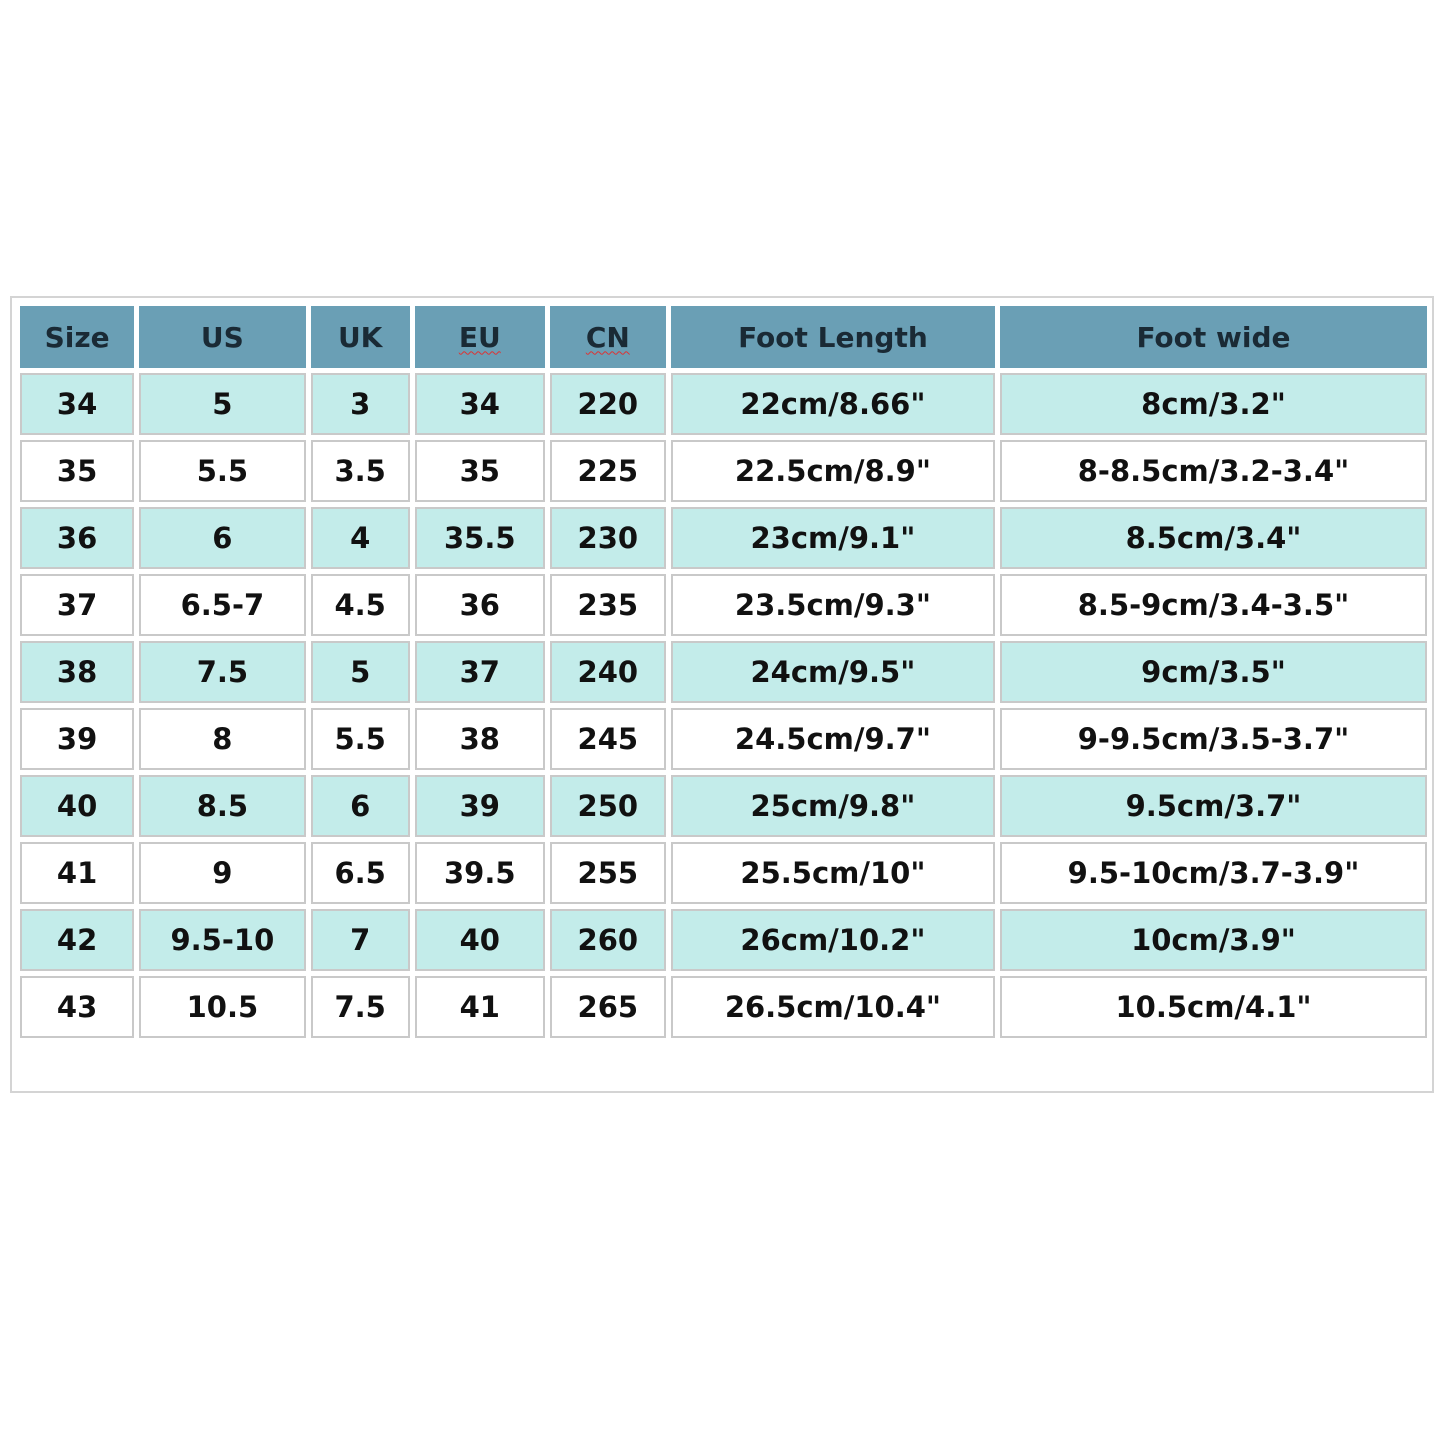 The height and width of the screenshot is (1445, 1445). I want to click on table-row: 36 6 4 35.5 230 23cm/9.1" 8.5cm/3.4", so click(723, 538).